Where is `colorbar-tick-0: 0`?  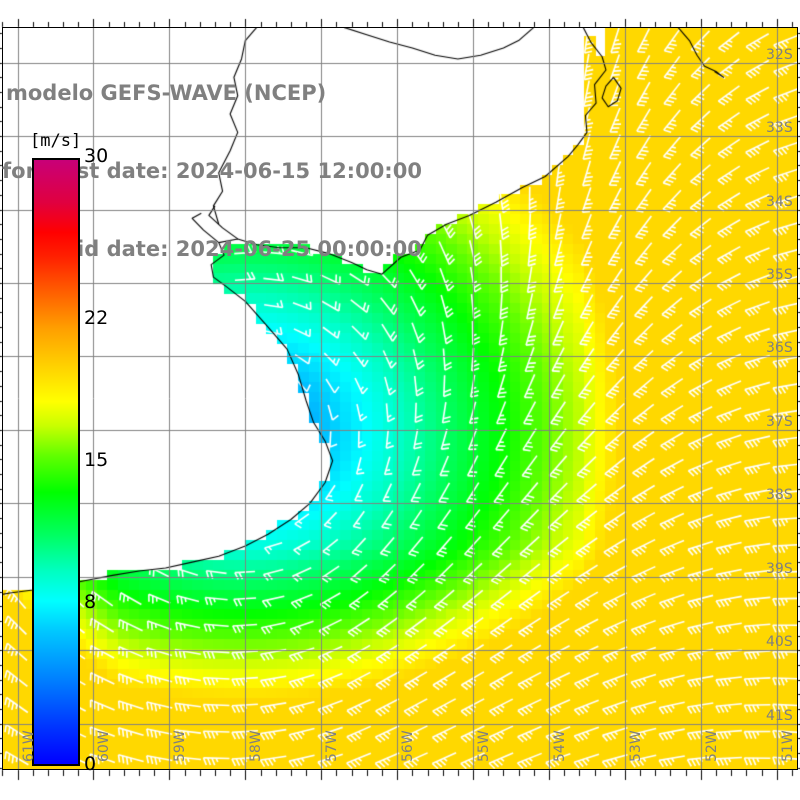
colorbar-tick-0: 0 is located at coordinates (90, 764).